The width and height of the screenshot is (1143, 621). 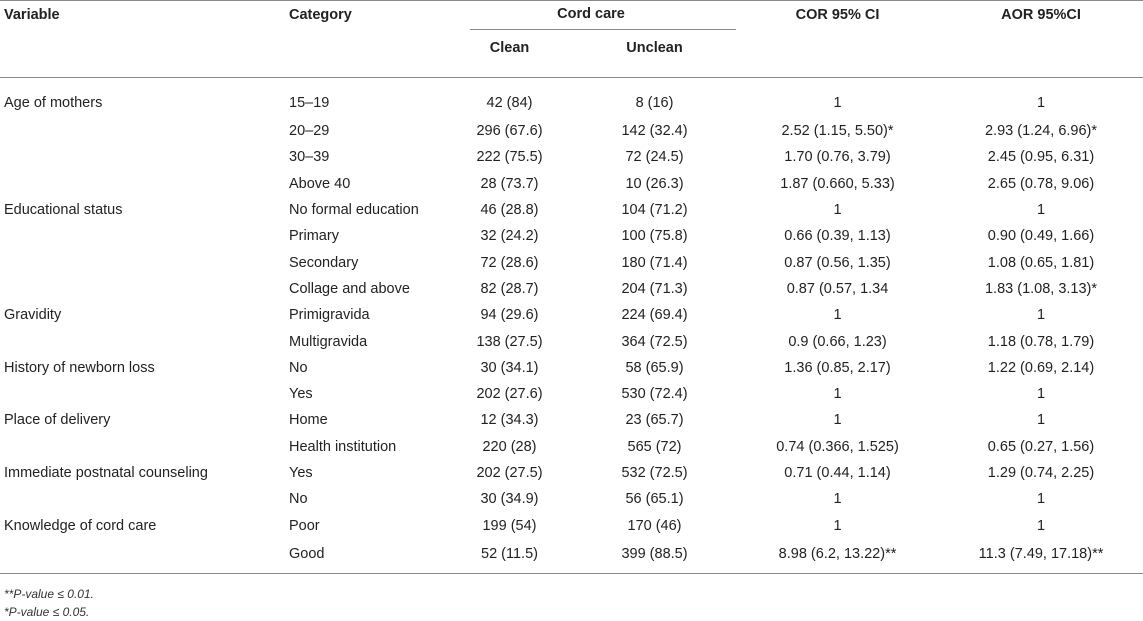 I want to click on category-cell: Good, so click(x=364, y=556).